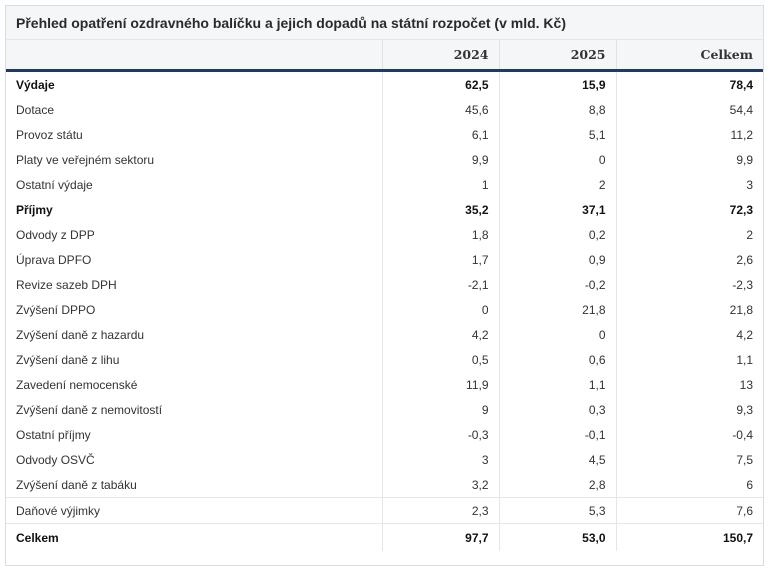  I want to click on header-label, so click(194, 56).